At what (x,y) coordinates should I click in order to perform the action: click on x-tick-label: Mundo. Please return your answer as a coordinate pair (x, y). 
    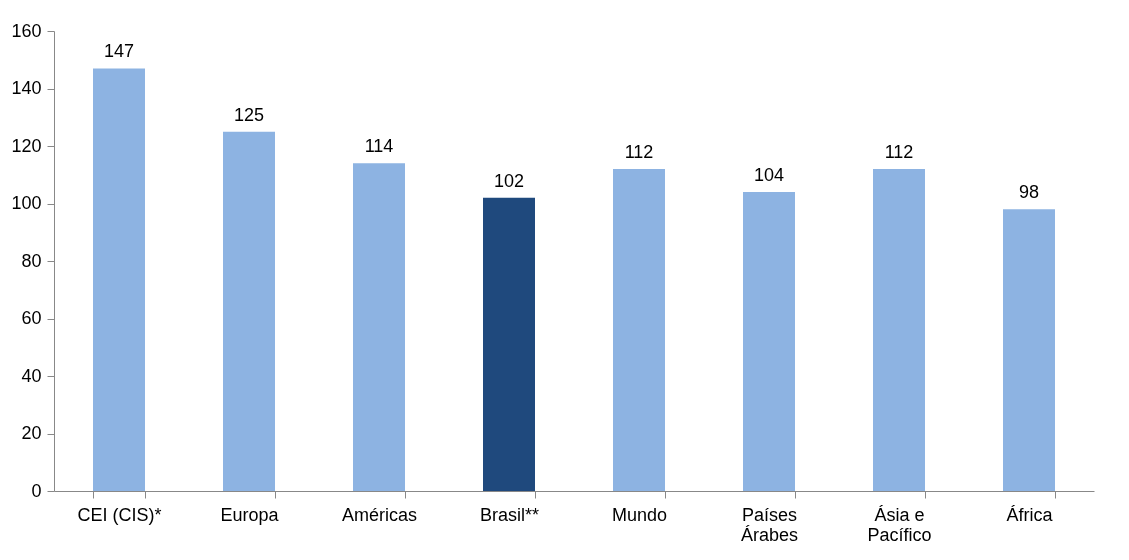
    Looking at the image, I should click on (639, 514).